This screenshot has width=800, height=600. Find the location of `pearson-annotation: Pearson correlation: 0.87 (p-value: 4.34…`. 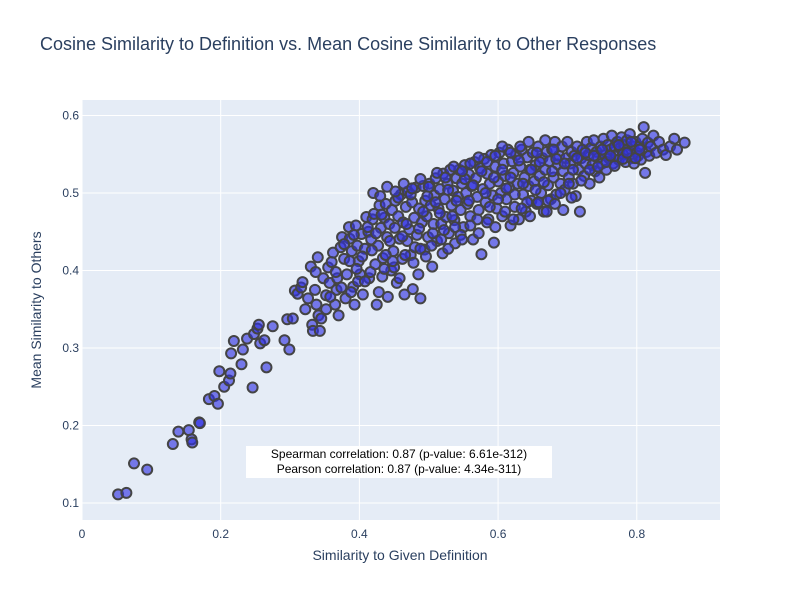

pearson-annotation: Pearson correlation: 0.87 (p-value: 4.34… is located at coordinates (399, 469).